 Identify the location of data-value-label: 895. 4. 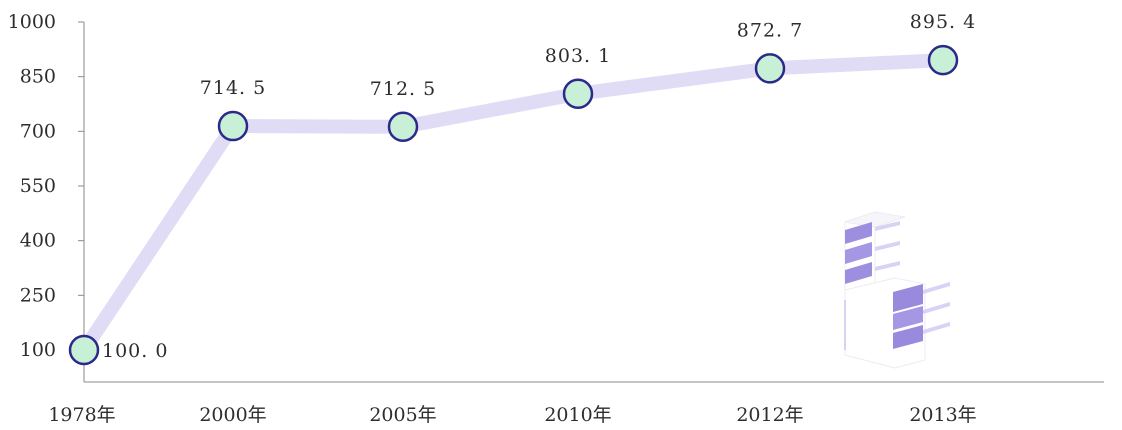
(943, 22).